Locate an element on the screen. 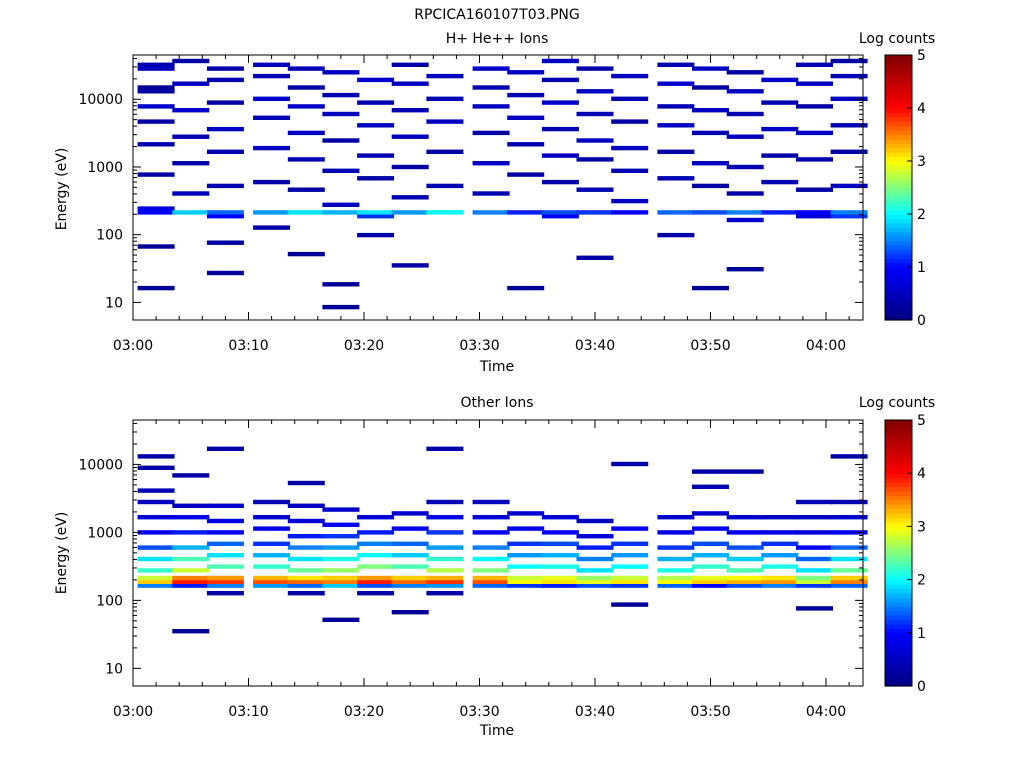  y-tick-label: 10000 is located at coordinates (100, 465).